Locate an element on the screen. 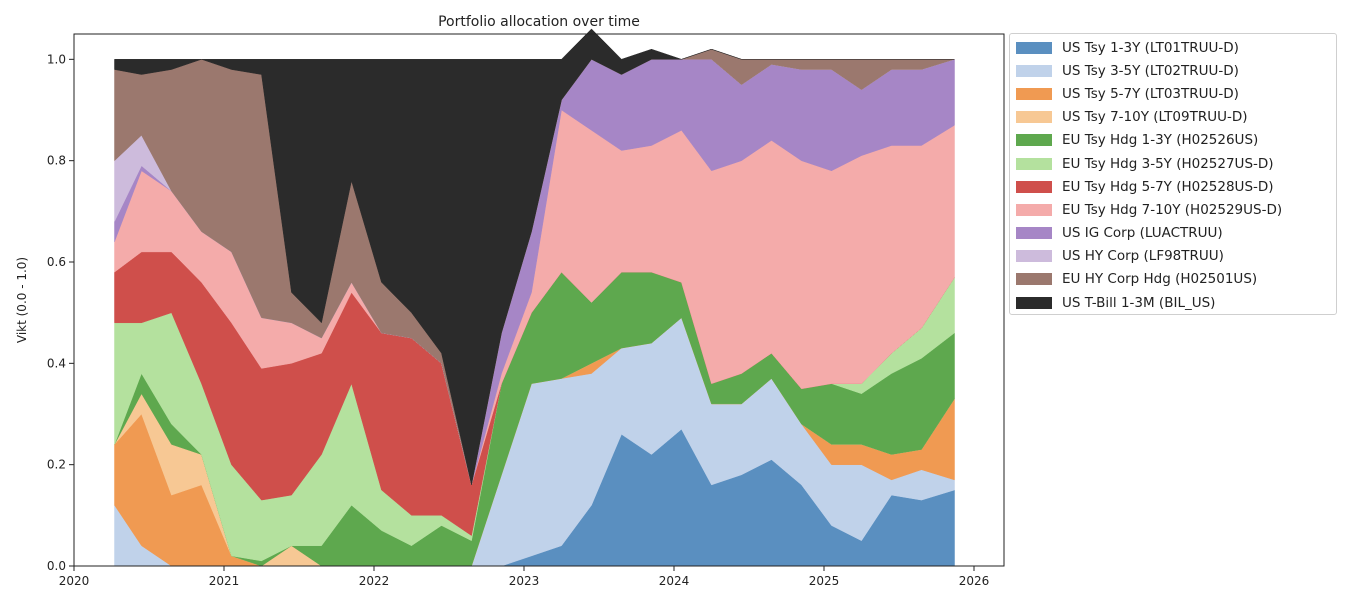  y-tick-label: 1.0 is located at coordinates (56, 59).